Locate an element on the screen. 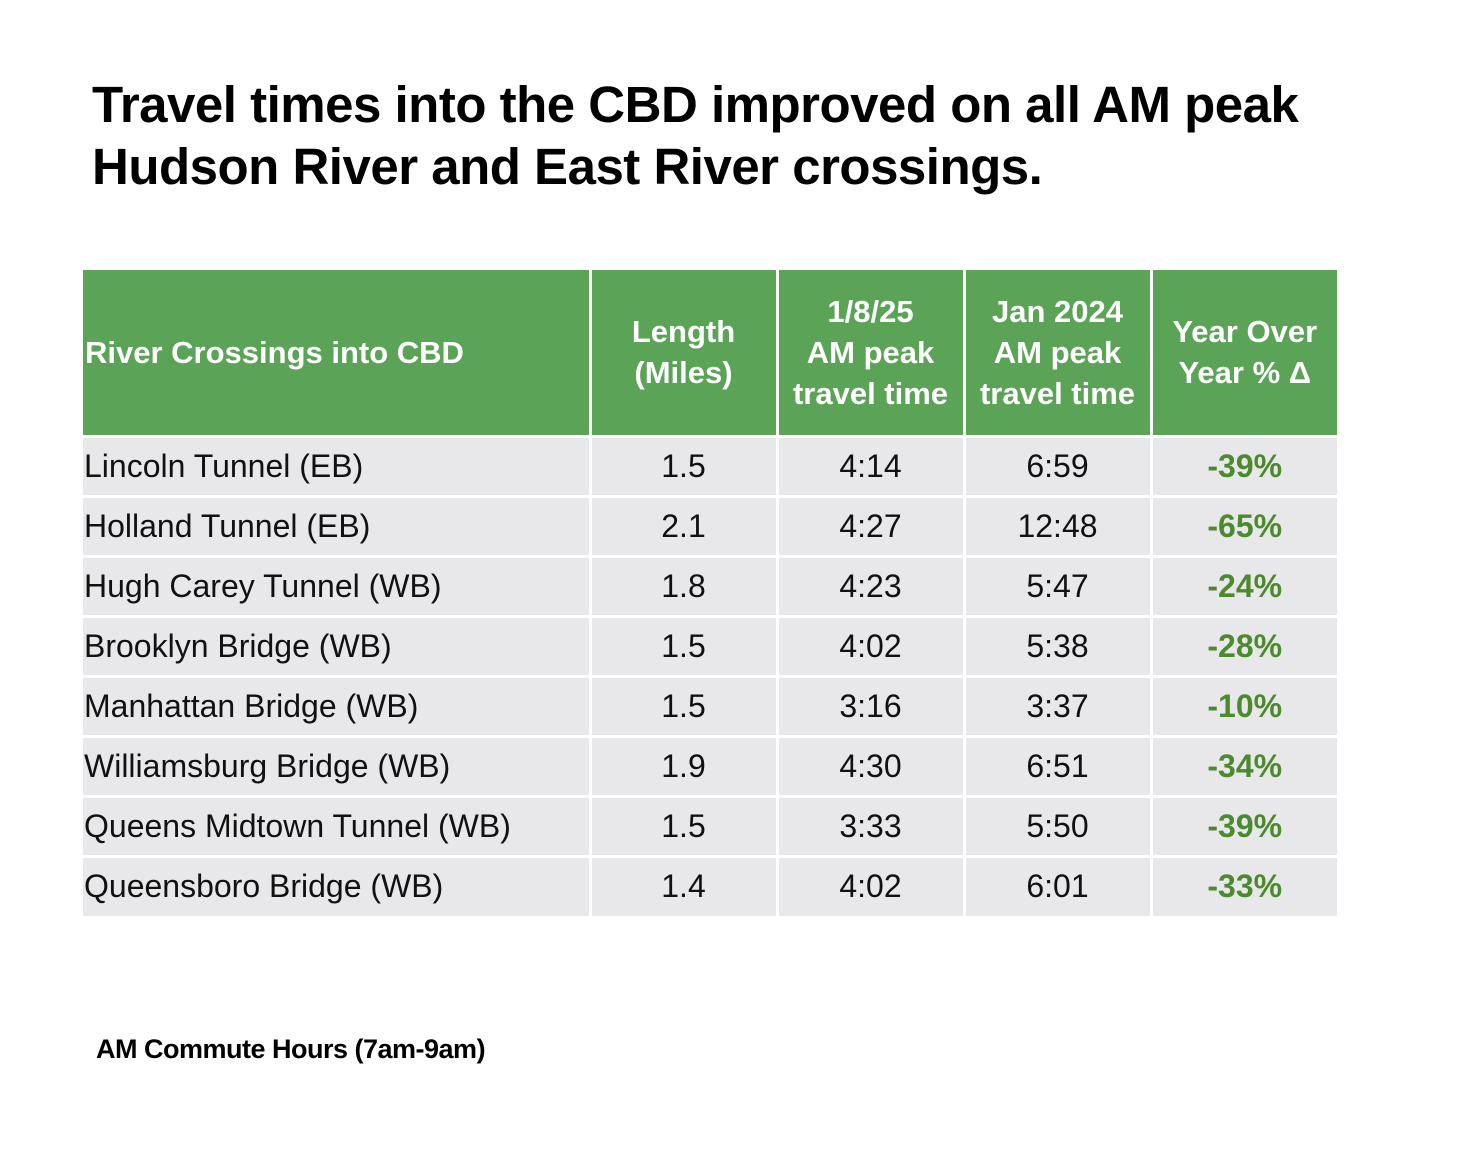 The height and width of the screenshot is (1154, 1458). yoy-change: -34% is located at coordinates (1244, 767).